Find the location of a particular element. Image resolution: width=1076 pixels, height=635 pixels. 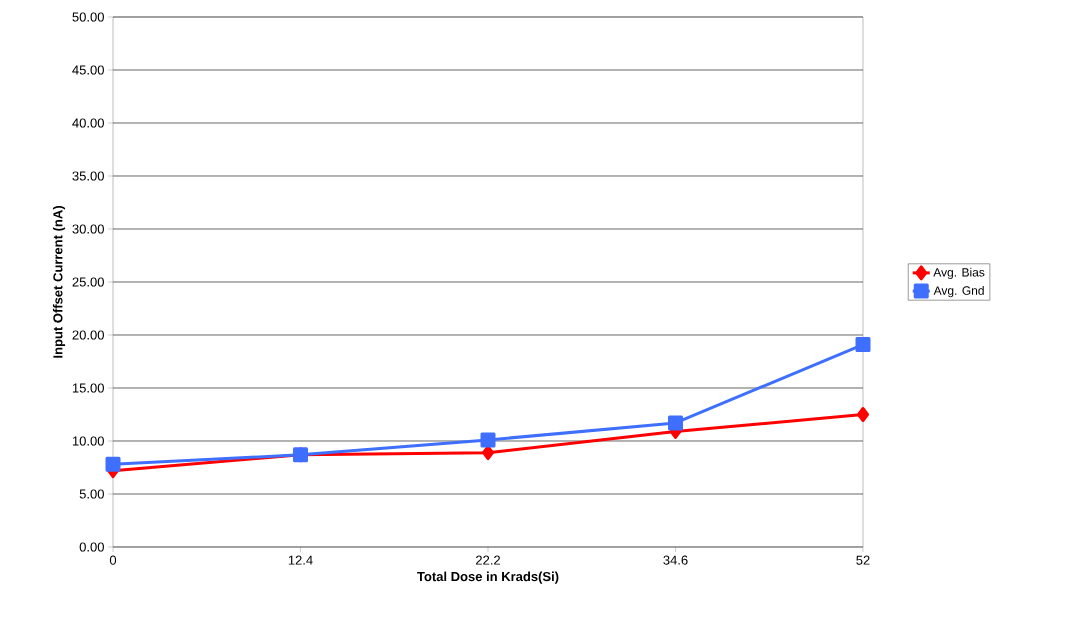

y-axis-title: Input Offset Current (nA) is located at coordinates (59, 282).